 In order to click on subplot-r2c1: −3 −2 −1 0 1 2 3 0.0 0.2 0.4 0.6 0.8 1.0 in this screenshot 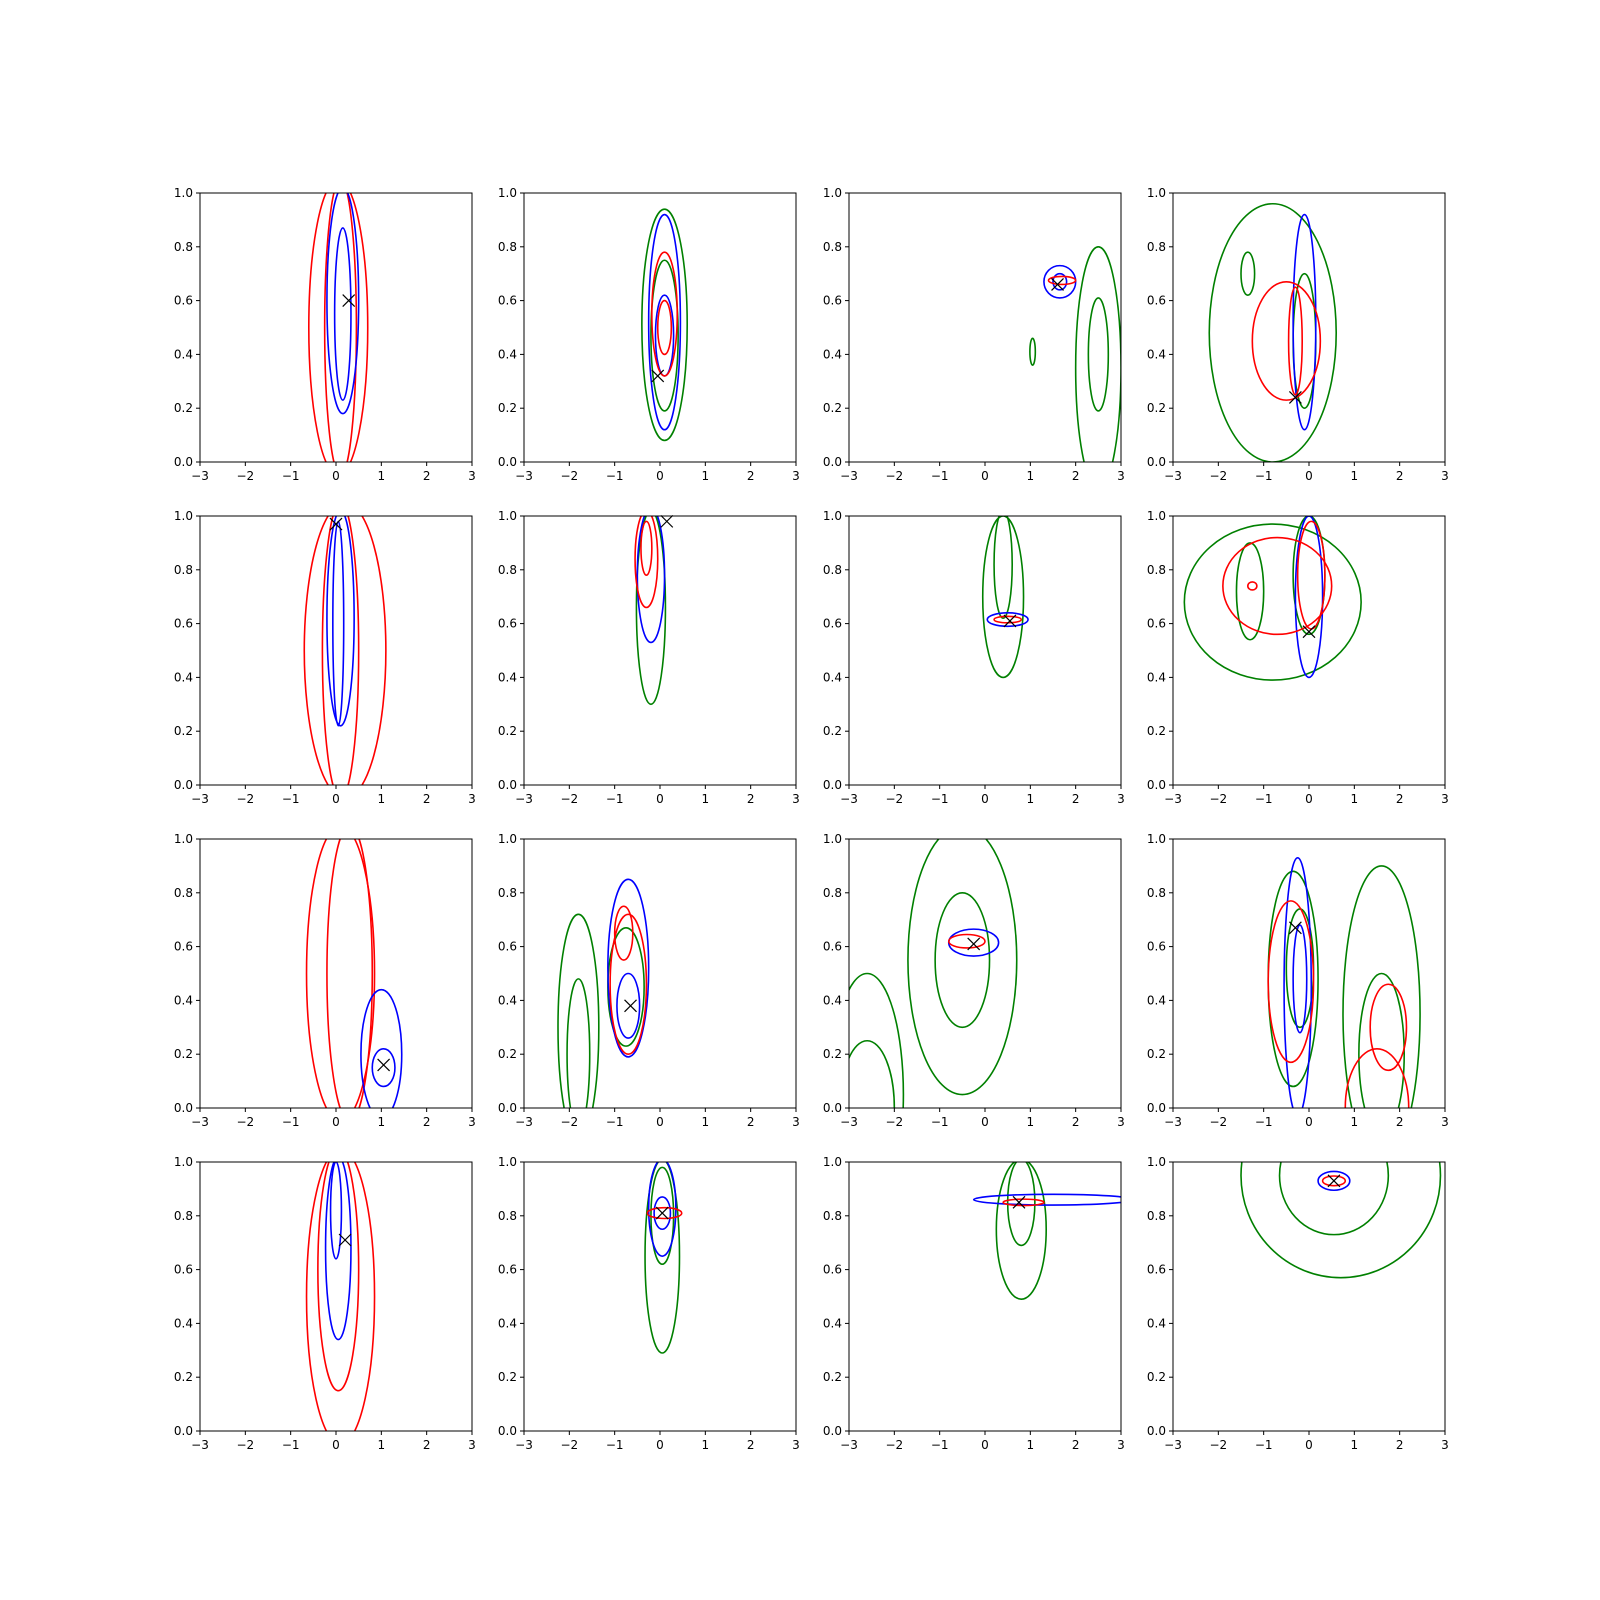, I will do `click(325, 657)`.